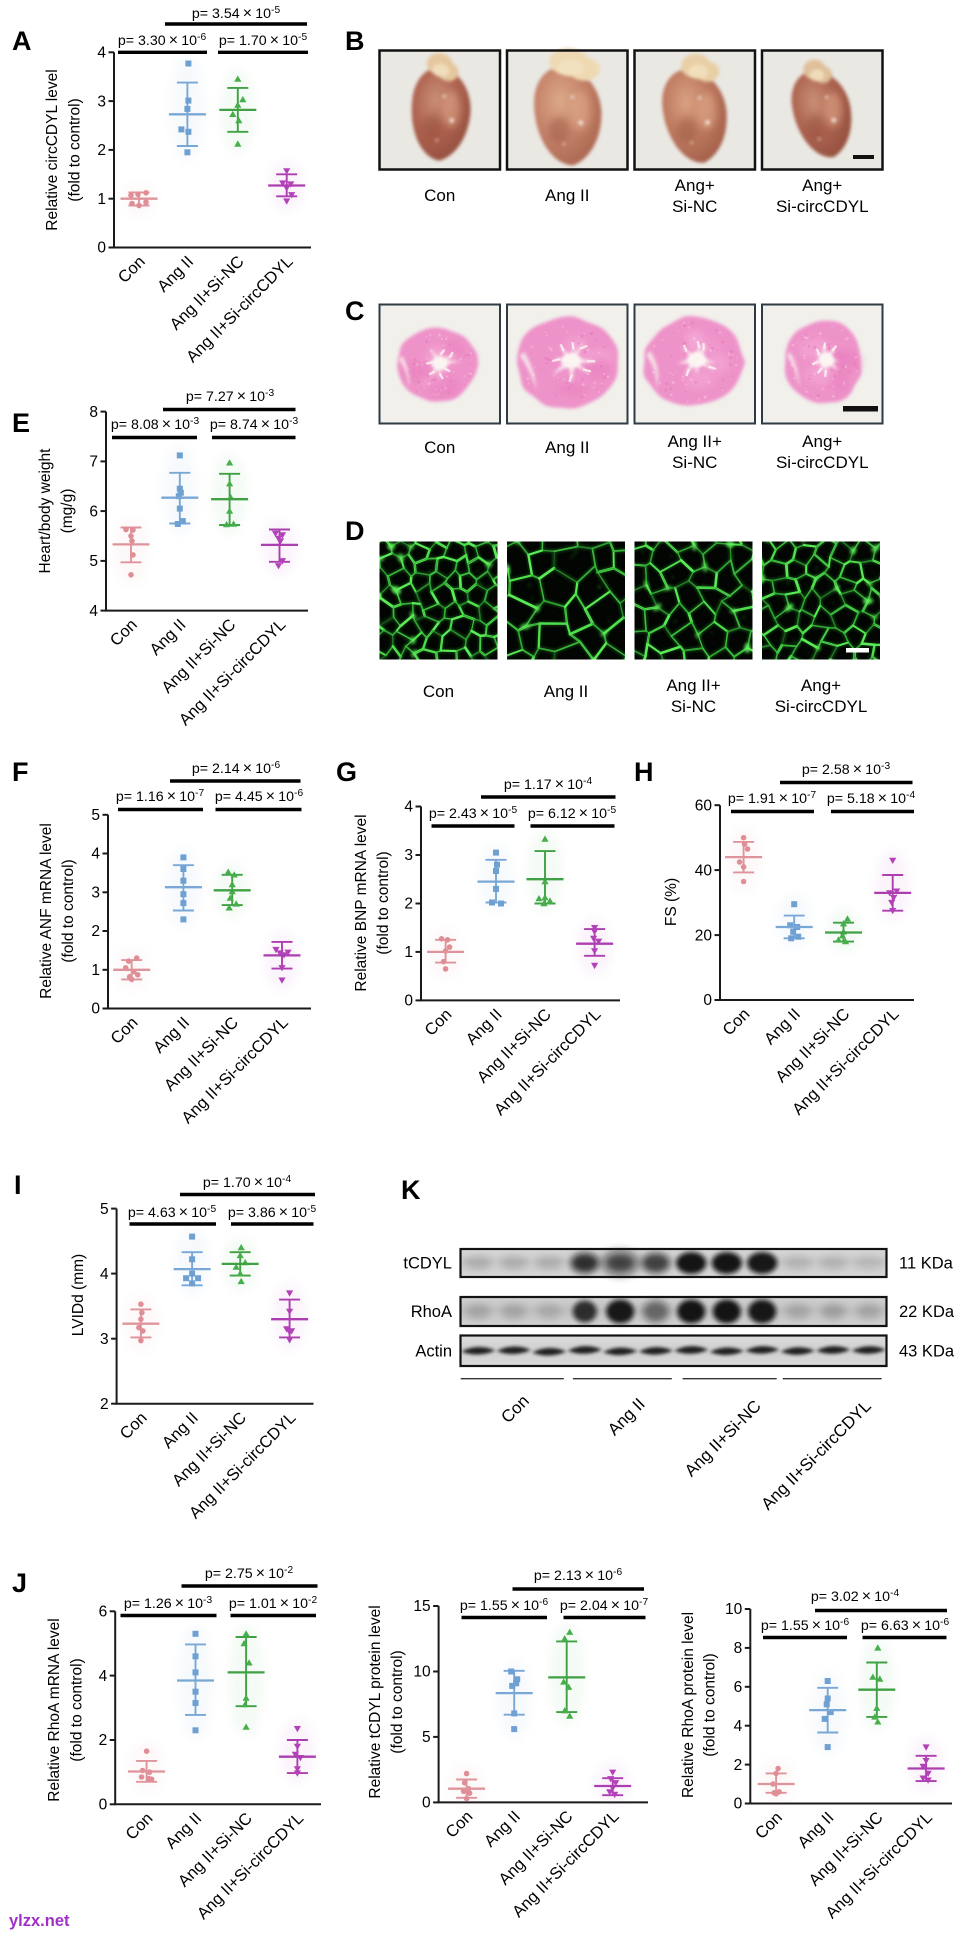 The image size is (974, 1940). What do you see at coordinates (422, 1672) in the screenshot?
I see `svg-text: 10` at bounding box center [422, 1672].